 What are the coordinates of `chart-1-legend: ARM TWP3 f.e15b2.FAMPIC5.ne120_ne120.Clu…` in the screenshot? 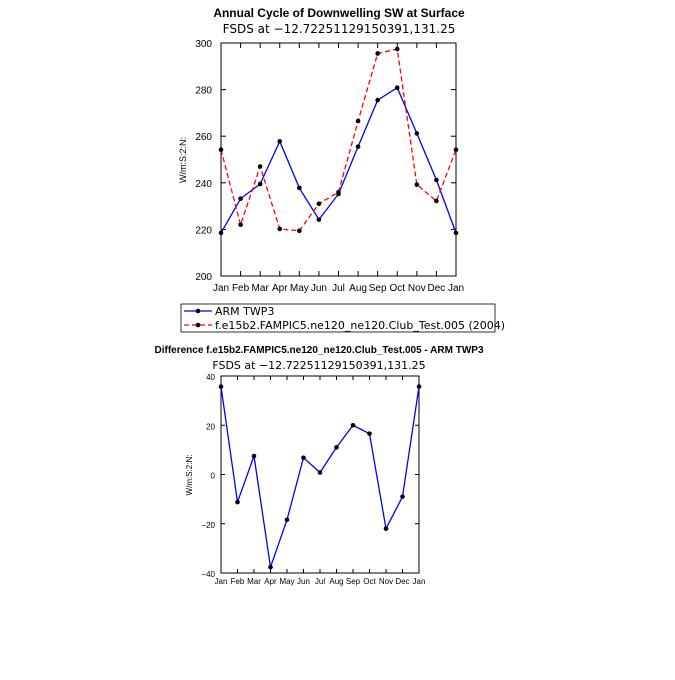 It's located at (342, 318).